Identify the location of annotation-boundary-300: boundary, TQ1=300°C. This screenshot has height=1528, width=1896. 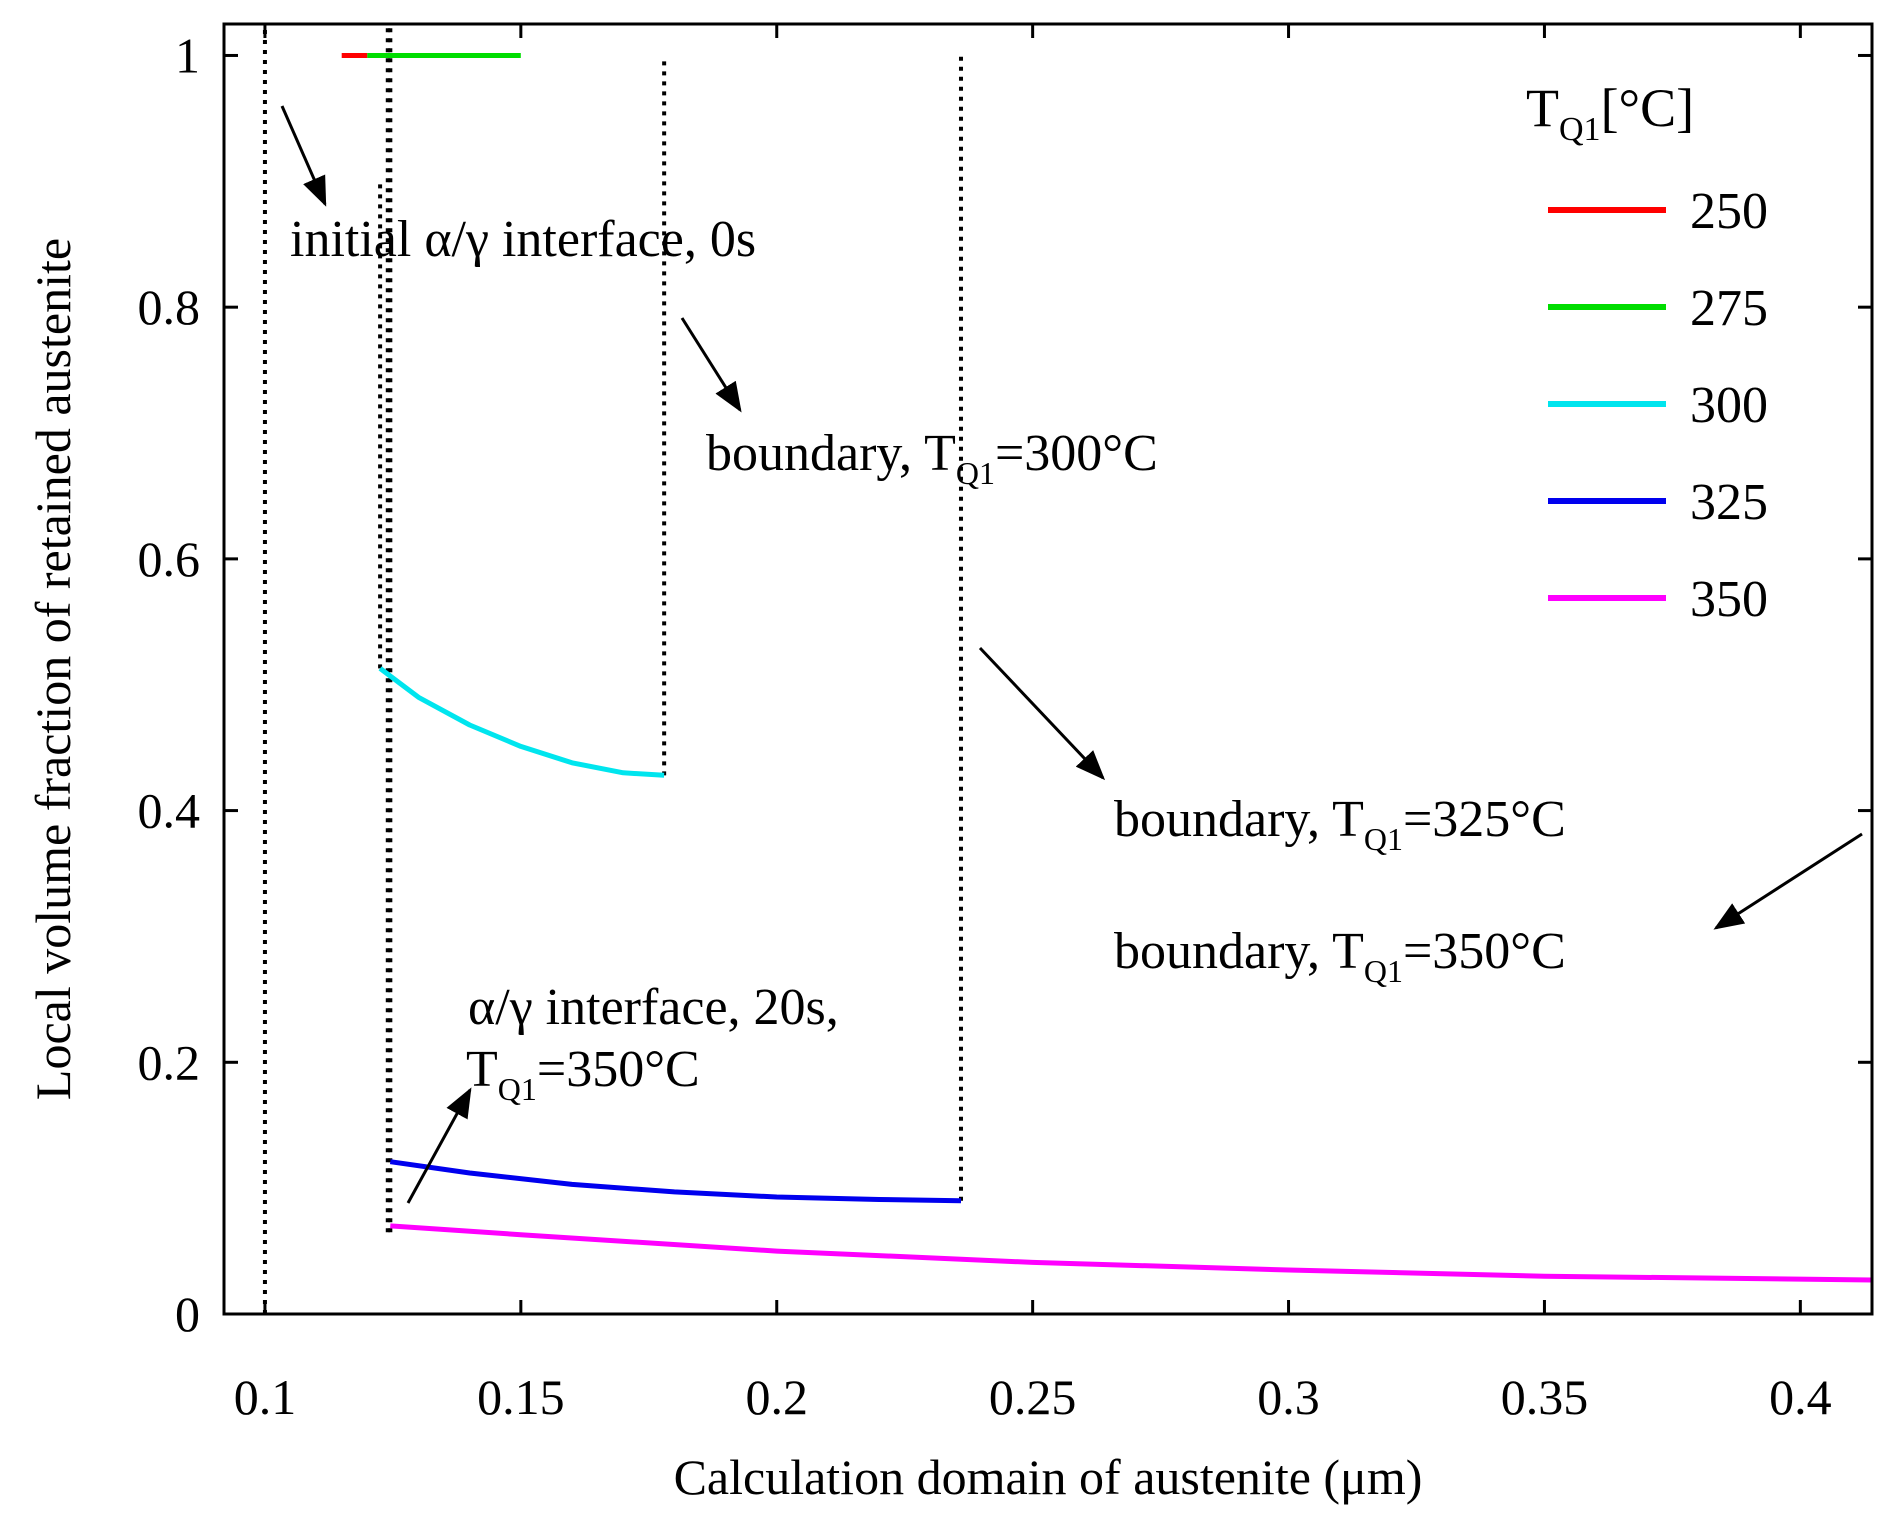
(932, 458).